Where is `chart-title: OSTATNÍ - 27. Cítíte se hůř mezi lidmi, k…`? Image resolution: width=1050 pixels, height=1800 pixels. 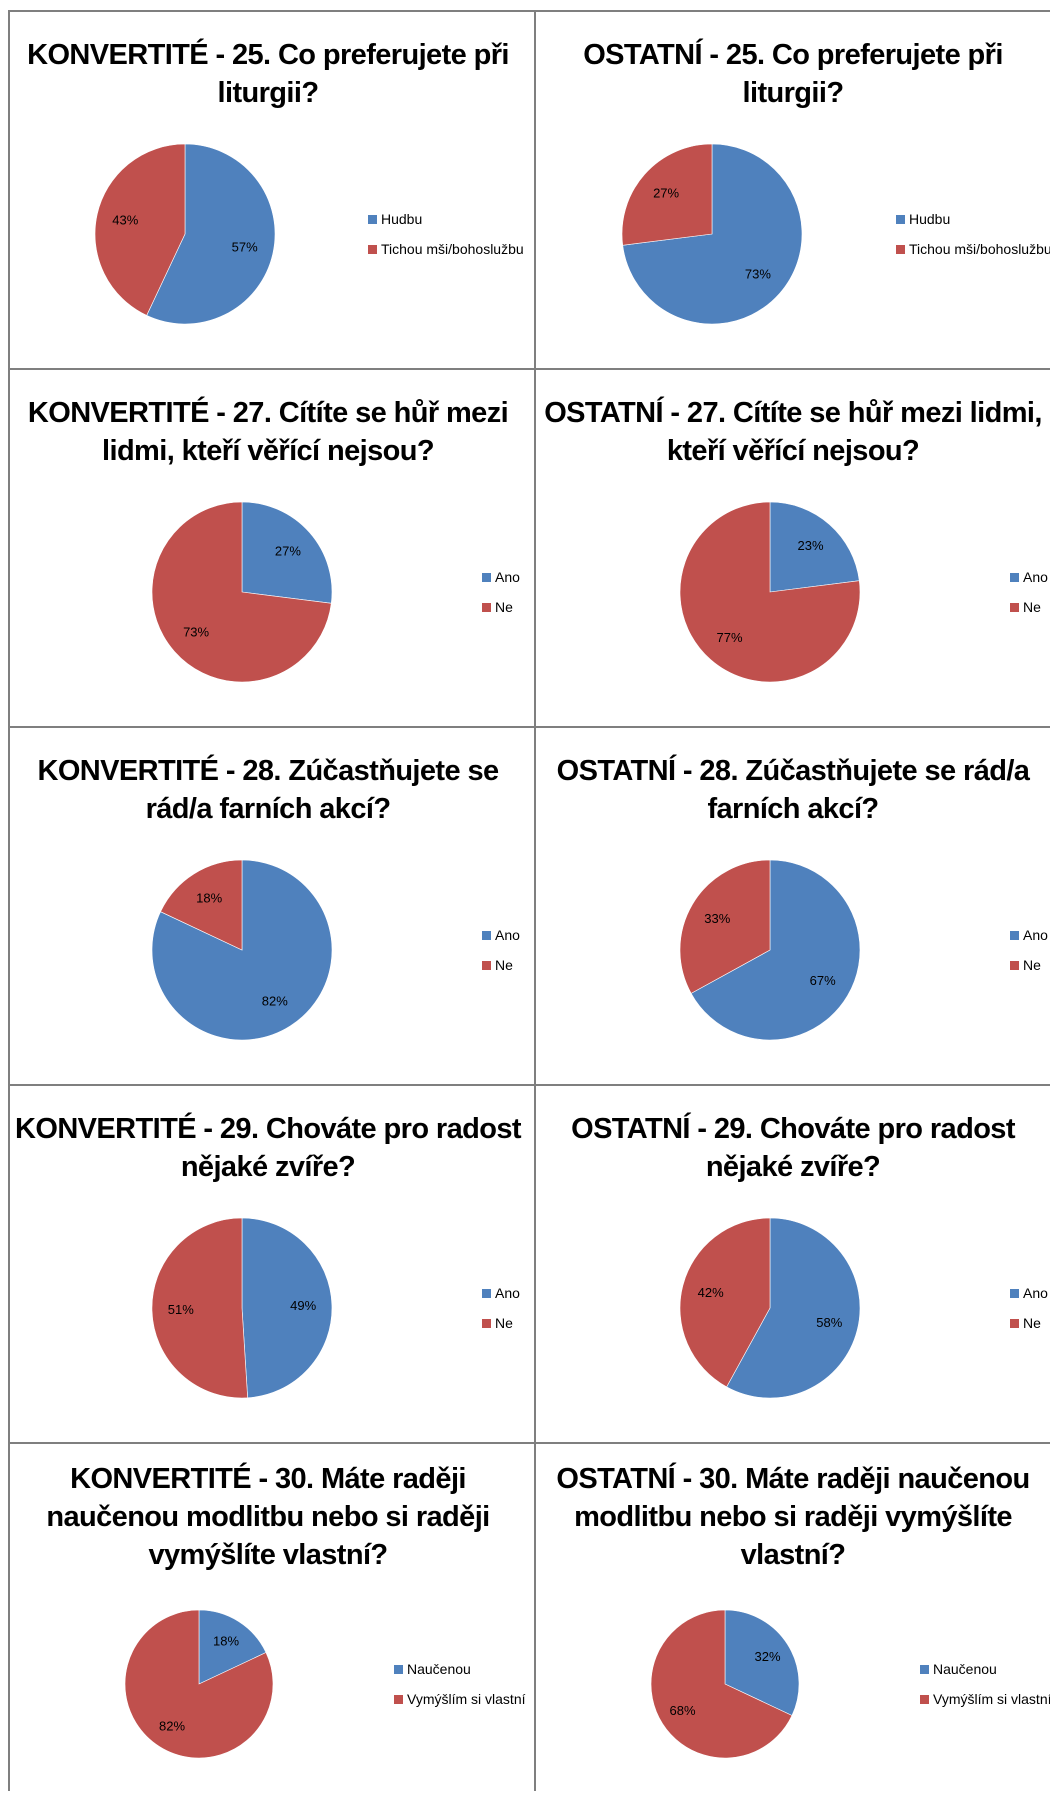
chart-title: OSTATNÍ - 27. Cítíte se hůř mezi lidmi, k… is located at coordinates (793, 432).